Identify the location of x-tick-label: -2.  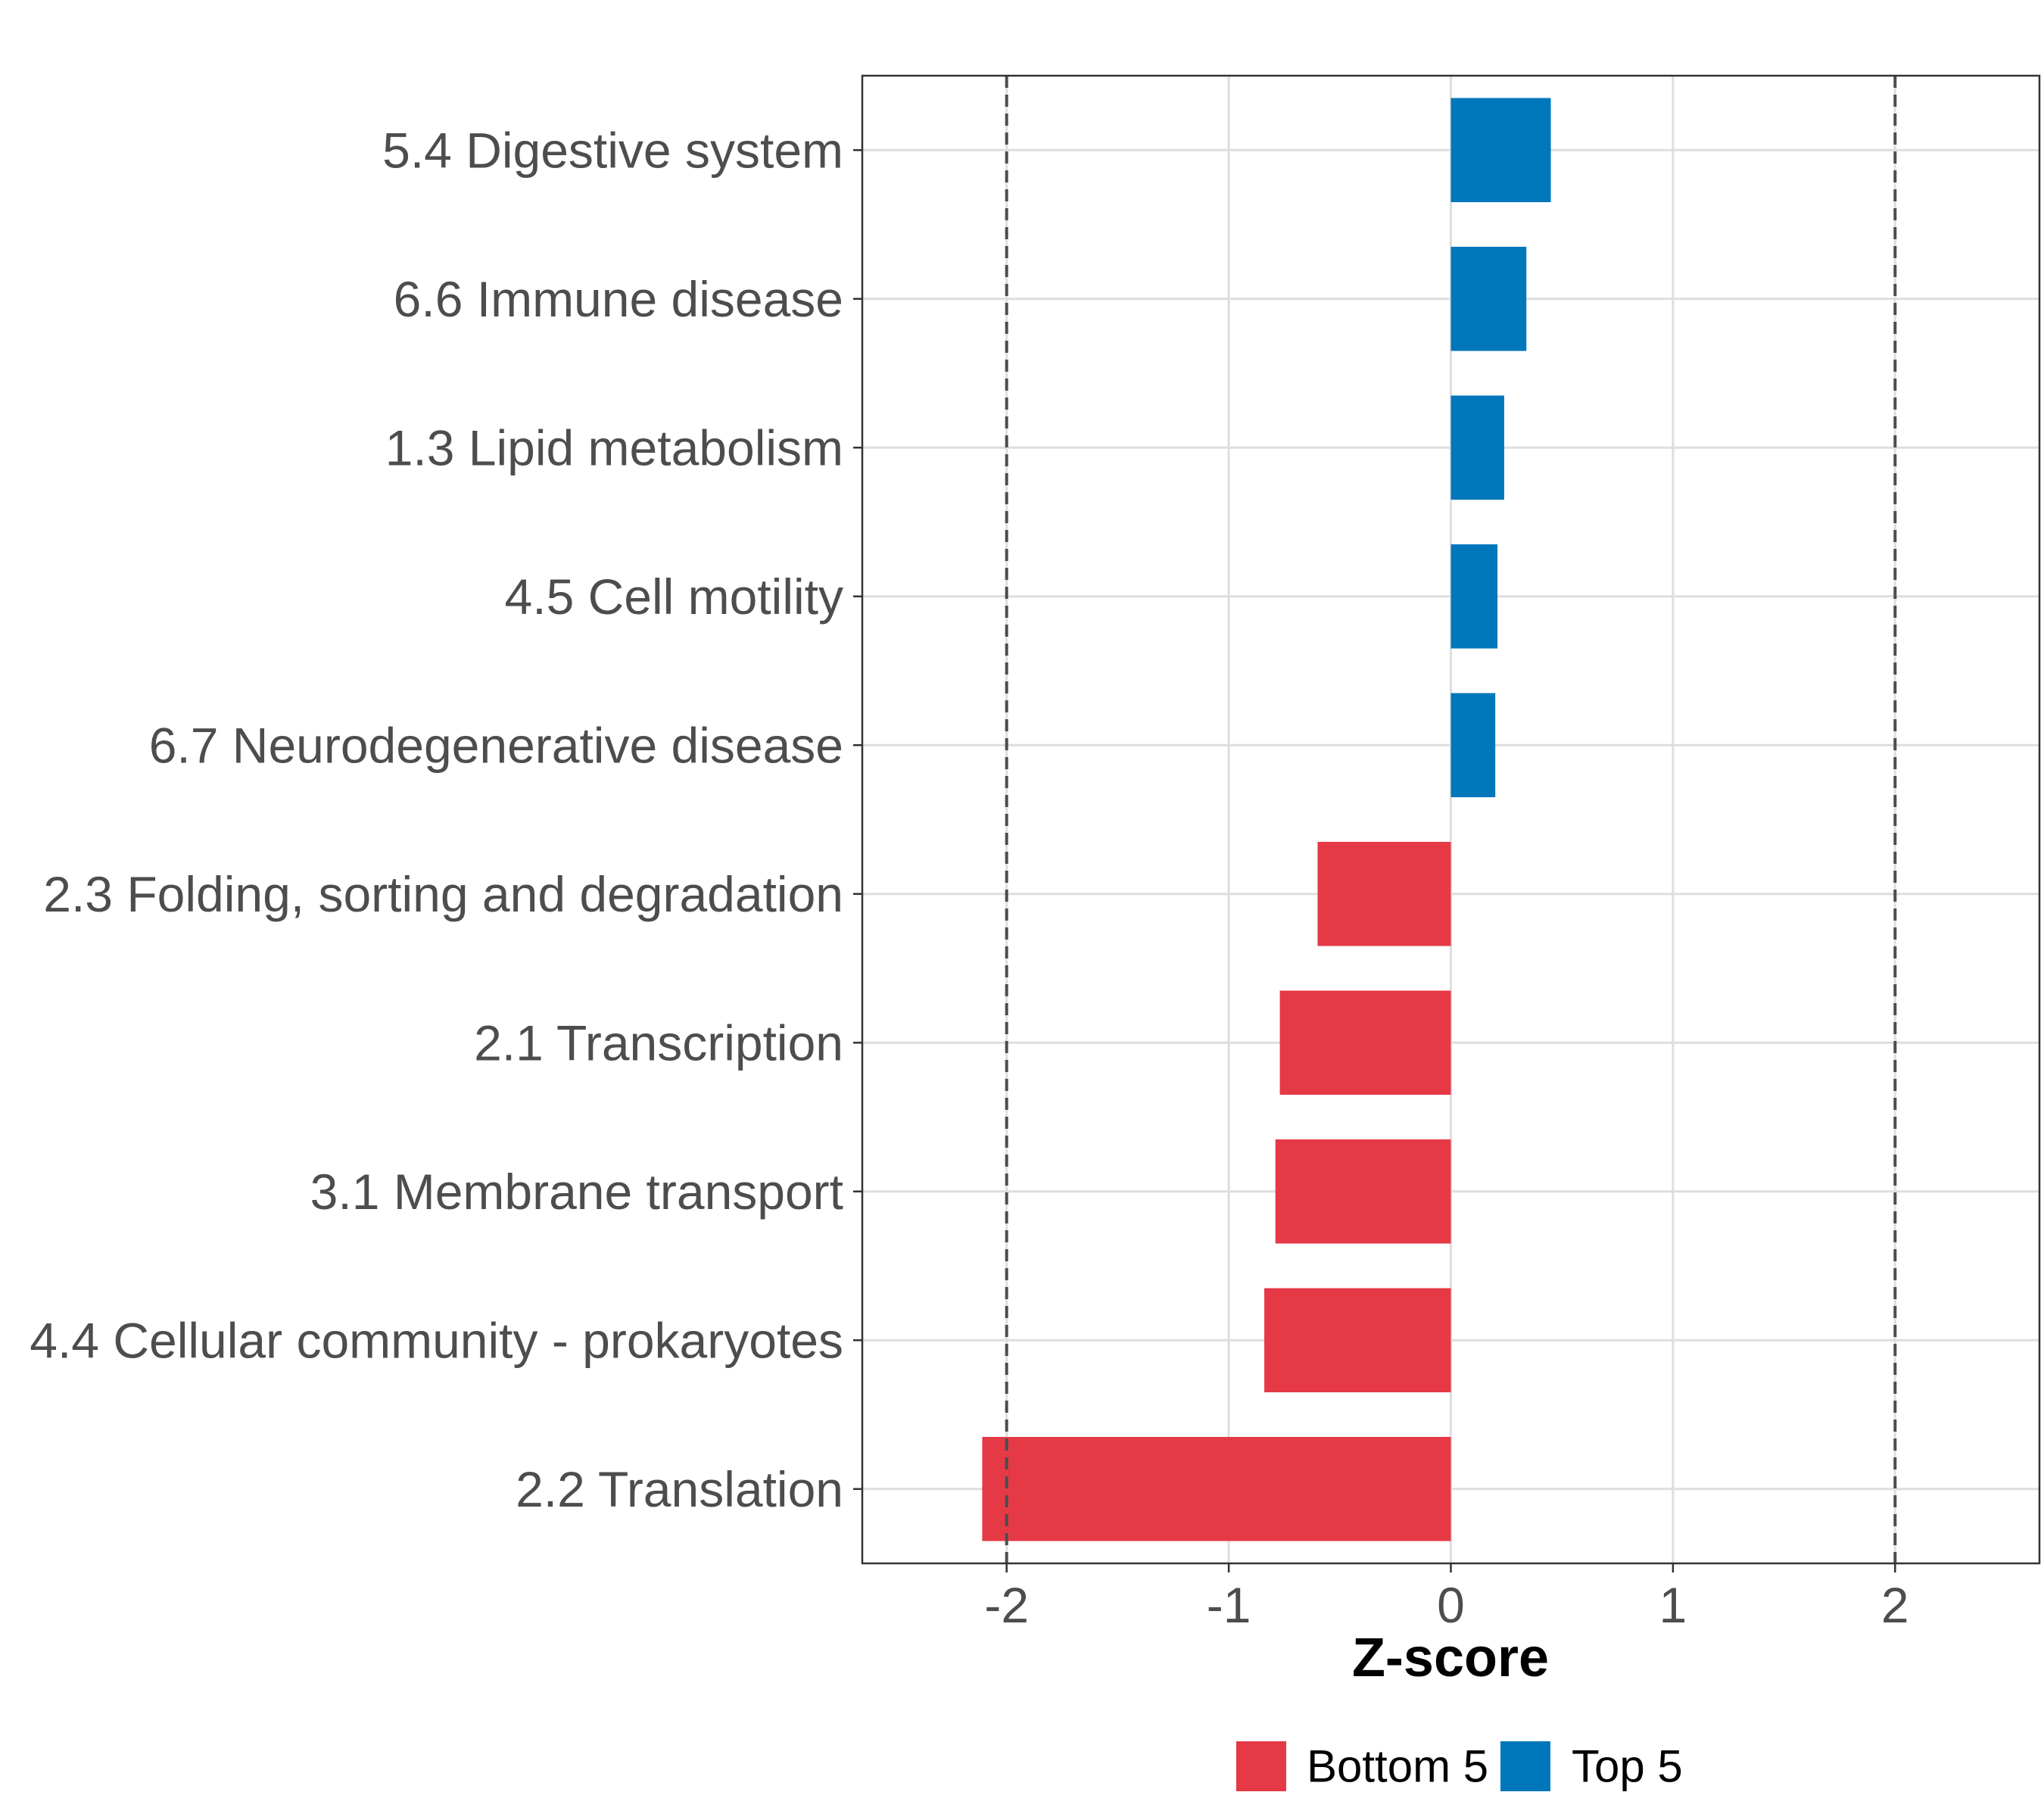
(1007, 1605).